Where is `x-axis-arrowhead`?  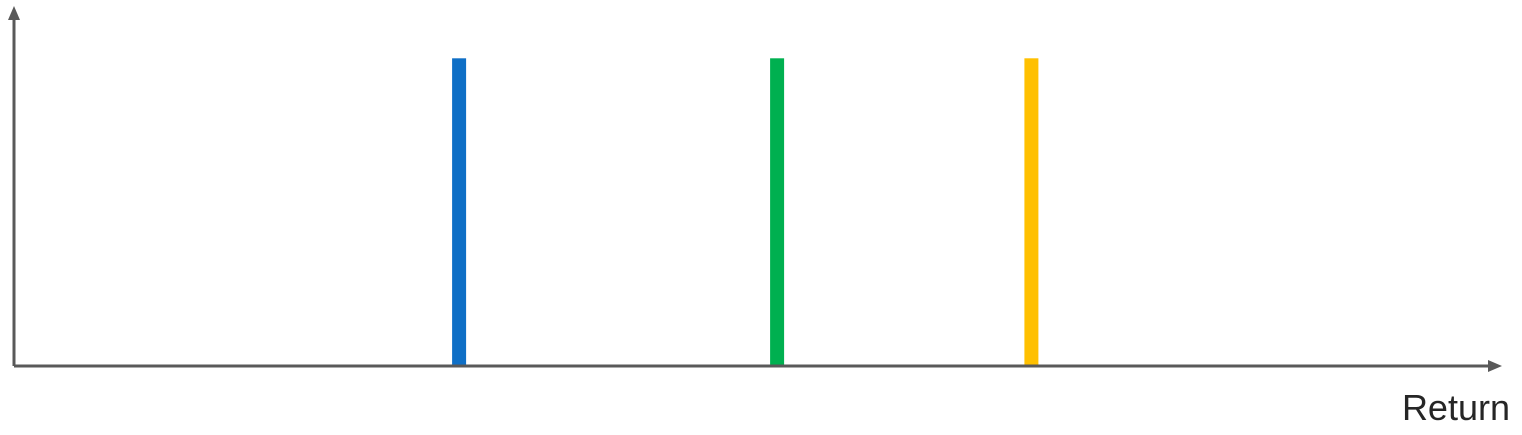
x-axis-arrowhead is located at coordinates (1495, 366).